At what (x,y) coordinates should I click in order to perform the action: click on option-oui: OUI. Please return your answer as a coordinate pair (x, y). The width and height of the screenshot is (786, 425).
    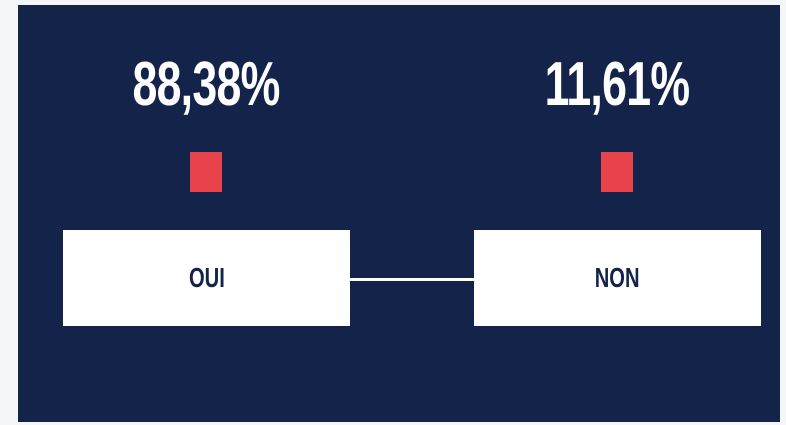
    Looking at the image, I should click on (206, 278).